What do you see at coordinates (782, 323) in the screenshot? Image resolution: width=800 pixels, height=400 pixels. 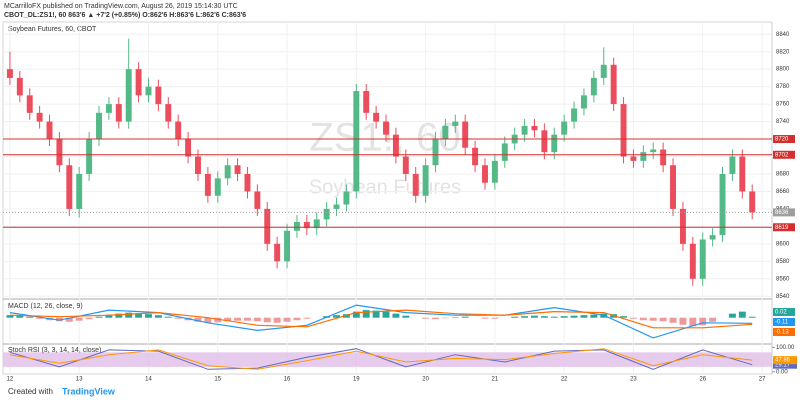 I see `value-tag-label: -0.11` at bounding box center [782, 323].